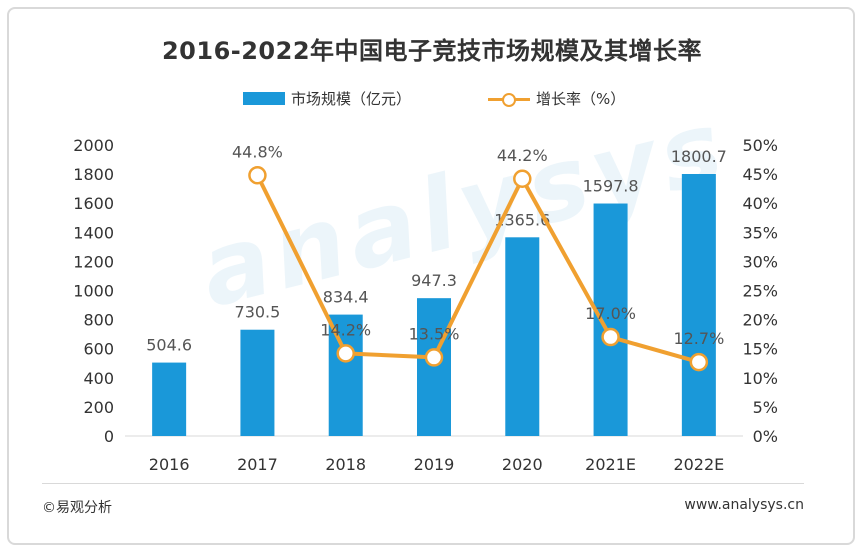 Image resolution: width=864 pixels, height=554 pixels. What do you see at coordinates (351, 99) in the screenshot?
I see `legend-bar-label: 市场规模（亿元）` at bounding box center [351, 99].